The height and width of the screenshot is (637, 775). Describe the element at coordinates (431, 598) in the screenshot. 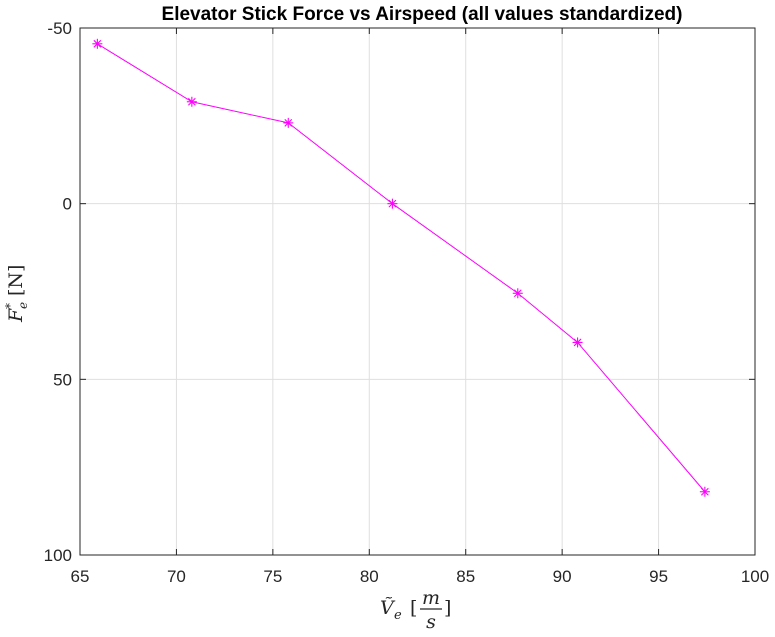

I see `x-axis-unit-numerator: m` at that location.